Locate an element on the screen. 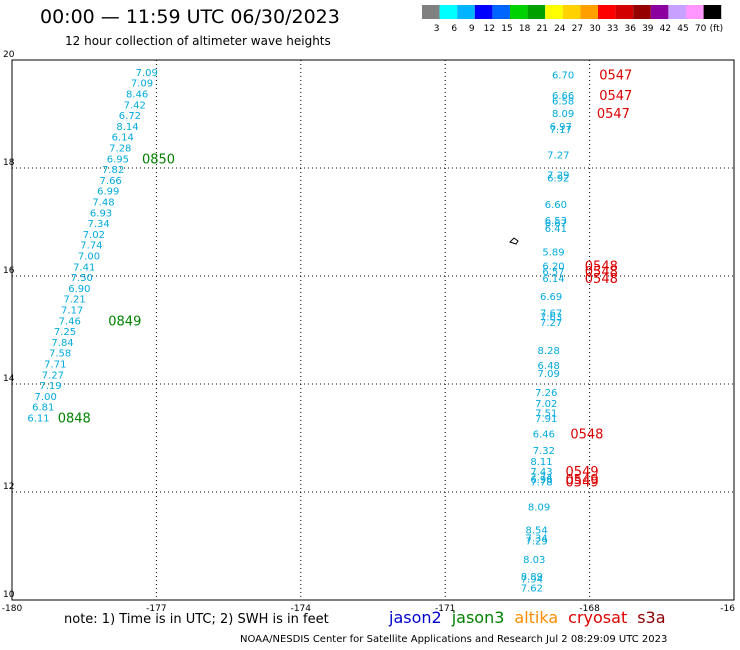  wave-height-label: 6.99 is located at coordinates (108, 192).